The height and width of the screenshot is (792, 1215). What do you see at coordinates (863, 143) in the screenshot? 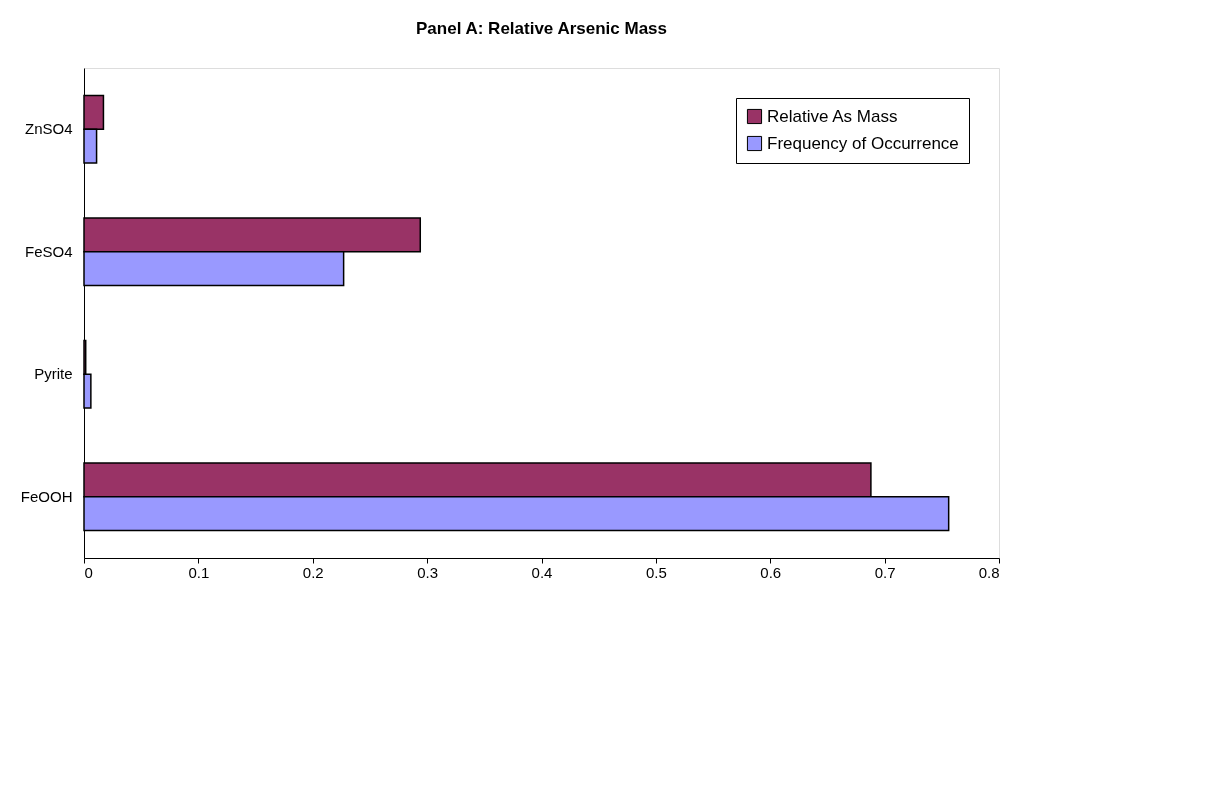
I see `legend-label: Frequency of Occurrence` at bounding box center [863, 143].